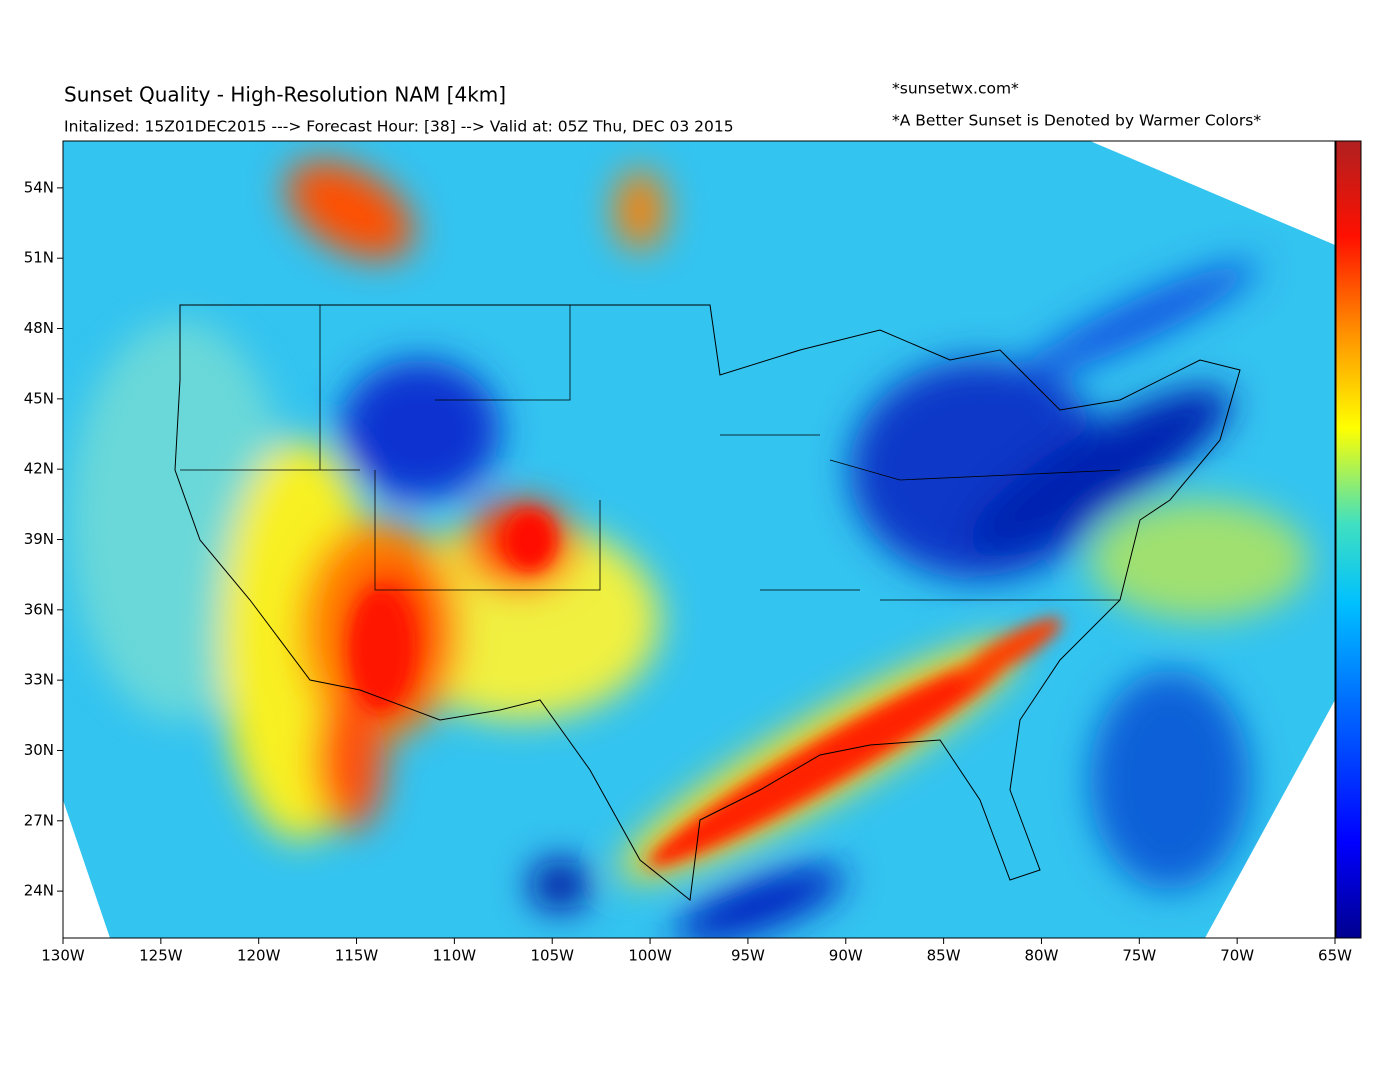 The width and height of the screenshot is (1400, 1080). Describe the element at coordinates (748, 956) in the screenshot. I see `x-tick-label: 95W` at that location.